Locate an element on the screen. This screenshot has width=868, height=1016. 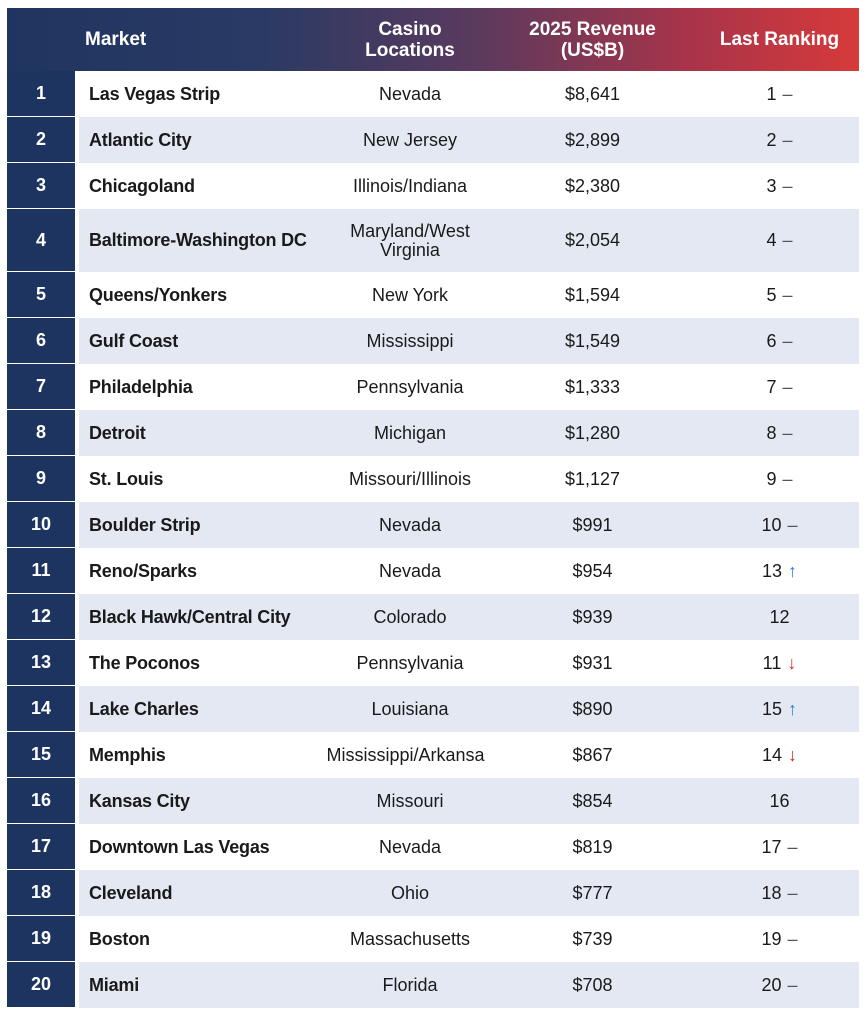
revenue-cell: $2,380 is located at coordinates (592, 186).